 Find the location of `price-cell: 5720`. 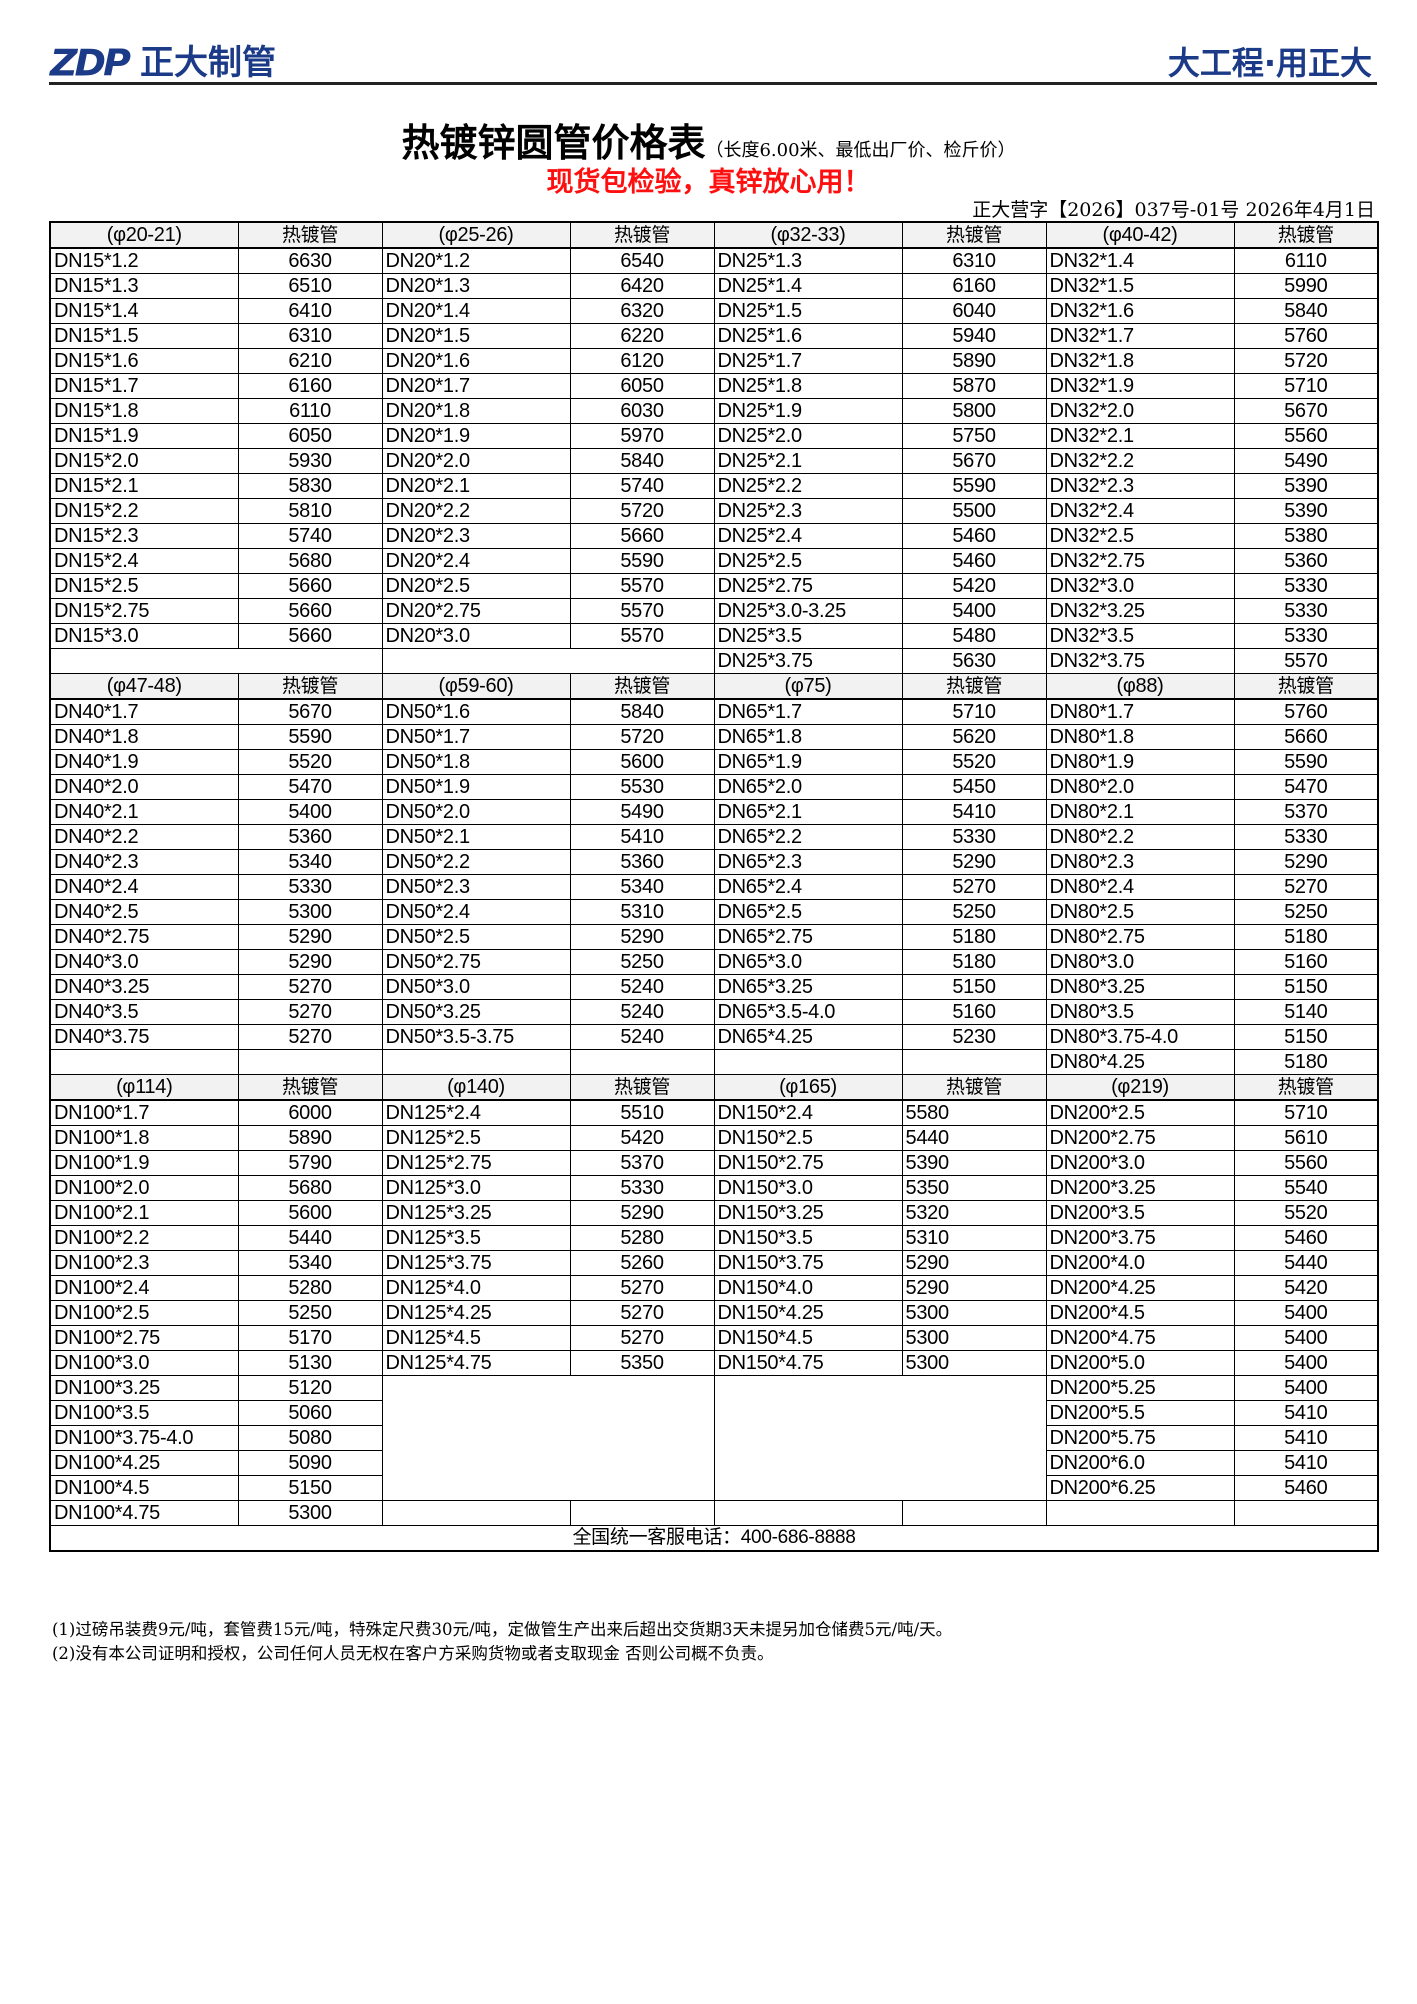

price-cell: 5720 is located at coordinates (1306, 361).